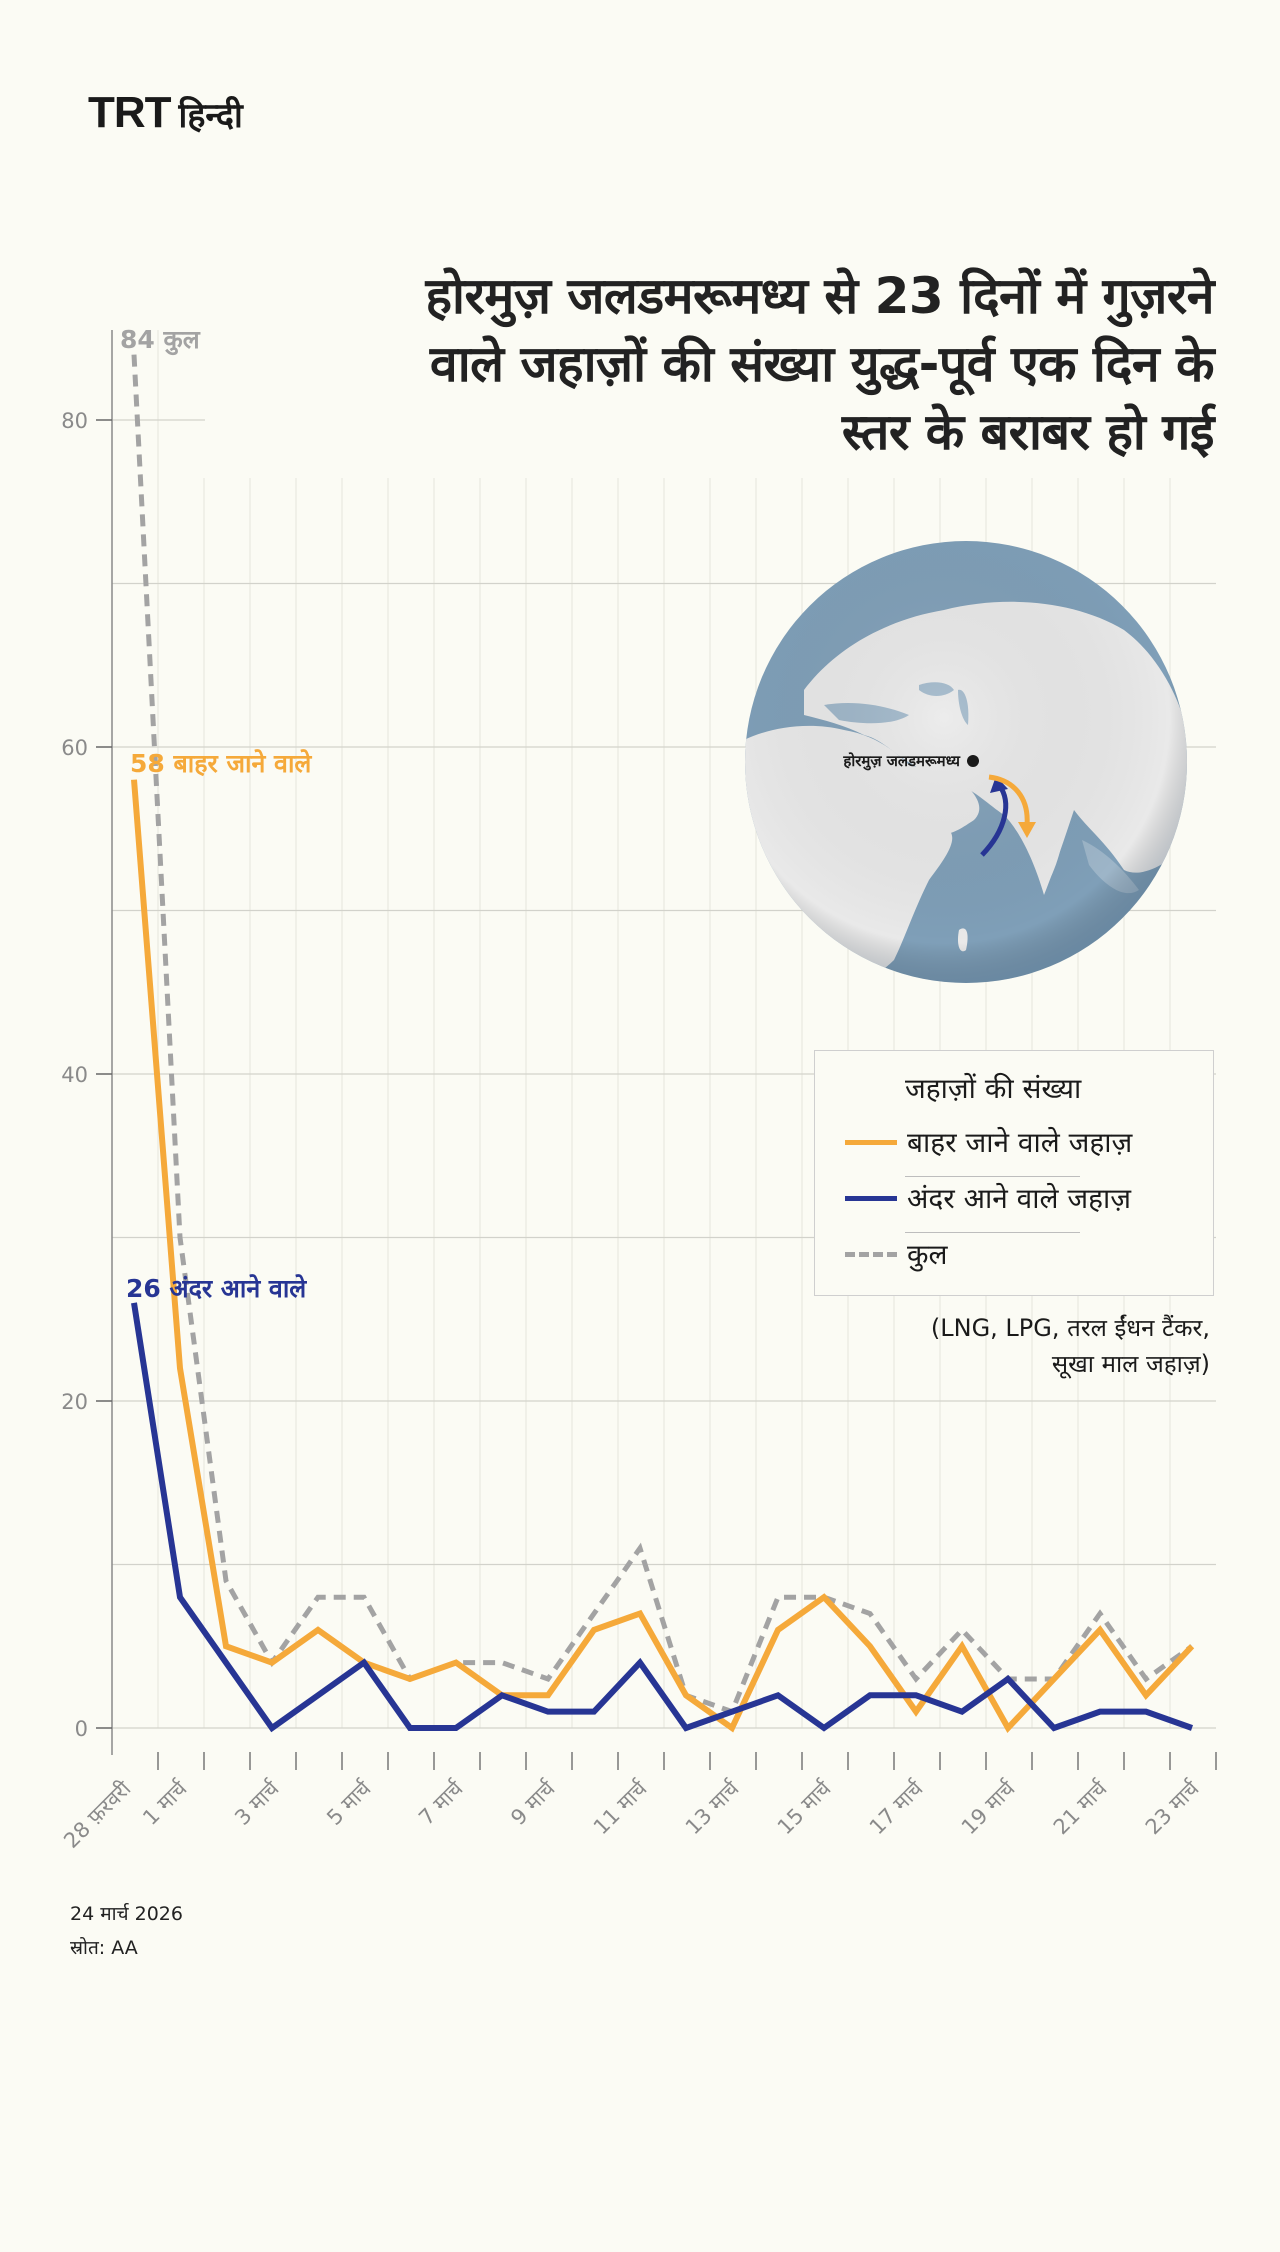  What do you see at coordinates (221, 763) in the screenshot?
I see `annotation-outbound: 58 बाहर जाने वाले` at bounding box center [221, 763].